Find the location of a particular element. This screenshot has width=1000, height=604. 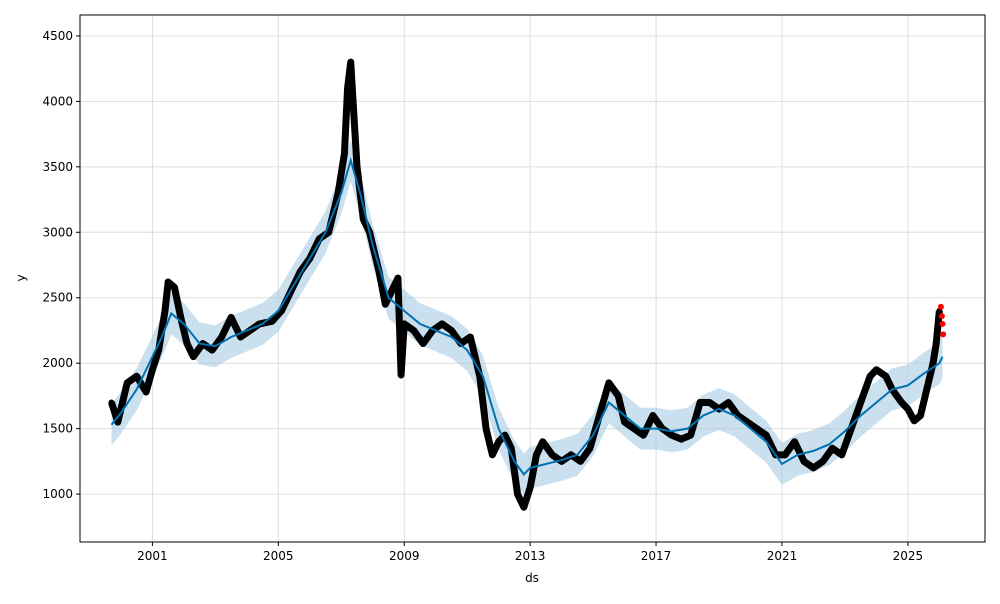

y-tick-label: 1500 is located at coordinates (57, 429).